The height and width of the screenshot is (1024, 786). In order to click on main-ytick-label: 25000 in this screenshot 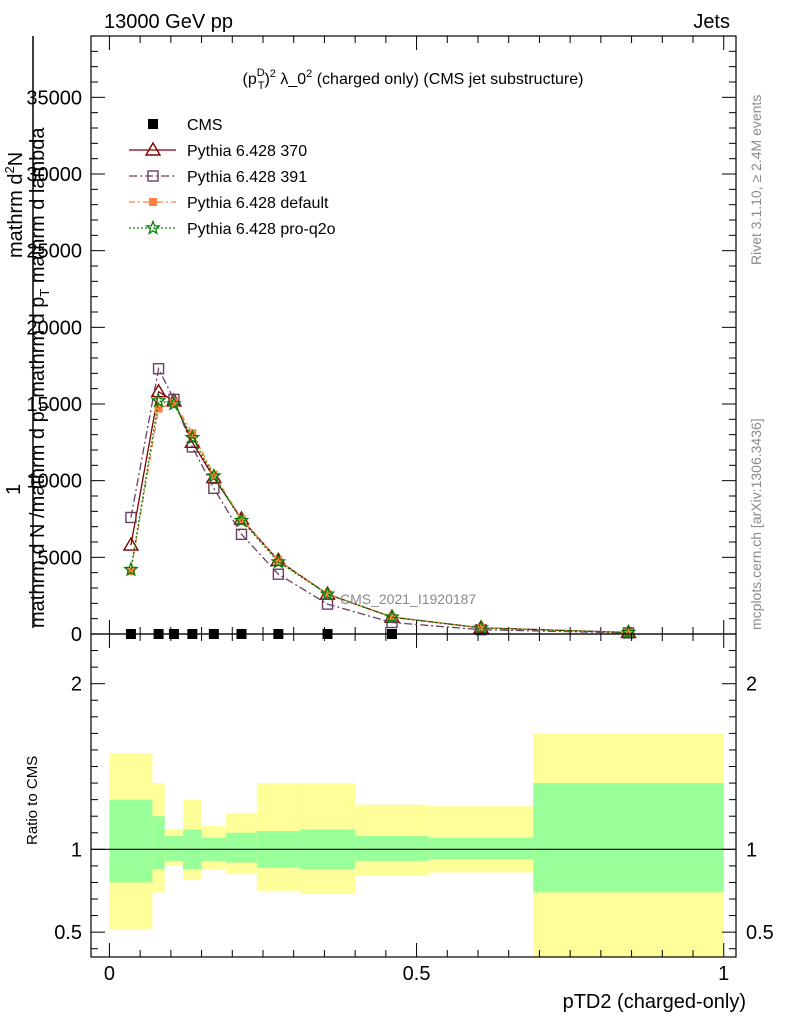, I will do `click(54, 252)`.